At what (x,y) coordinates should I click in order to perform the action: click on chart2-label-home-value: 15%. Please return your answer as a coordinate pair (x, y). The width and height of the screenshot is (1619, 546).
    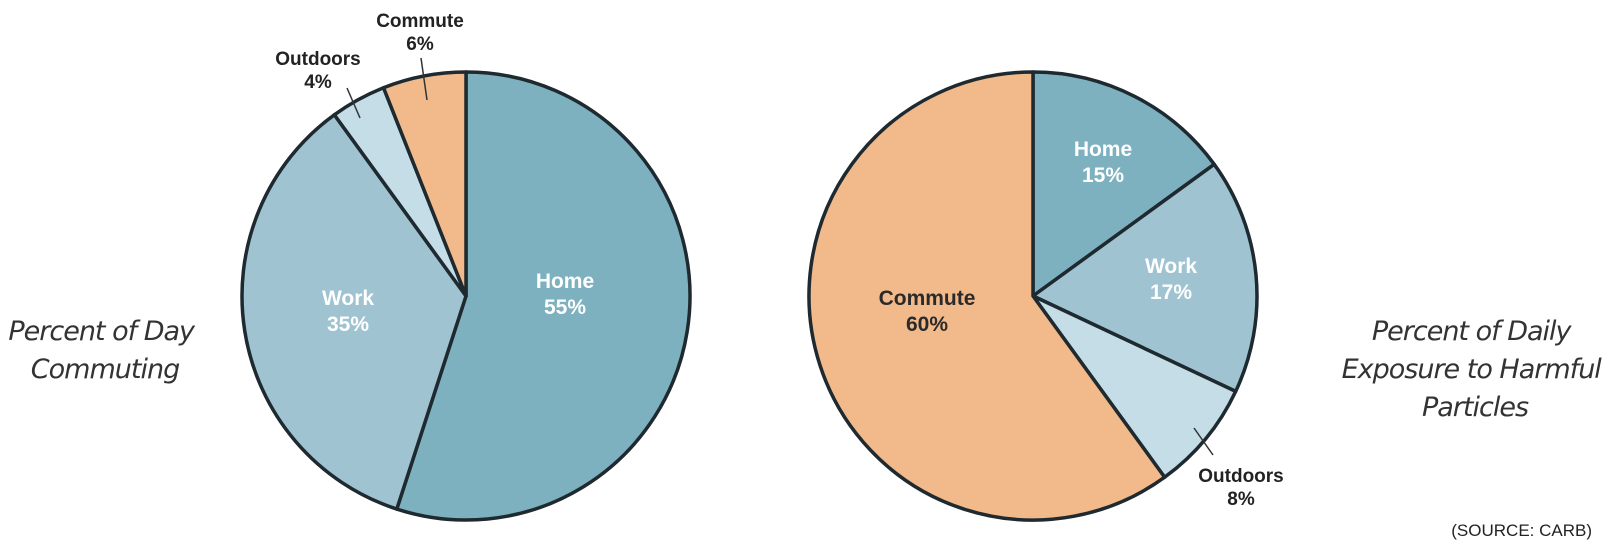
    Looking at the image, I should click on (1103, 175).